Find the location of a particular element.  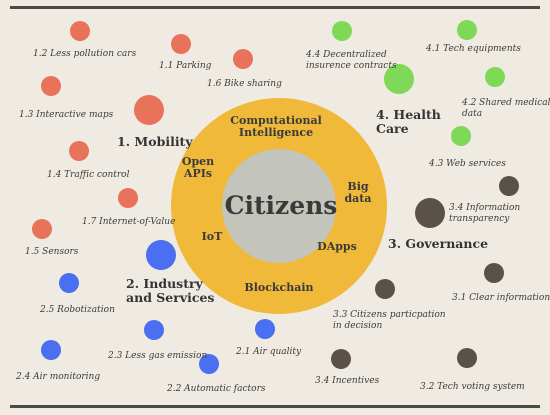

item-label-line: 1.4 Traffic control is located at coordinates (88, 175).